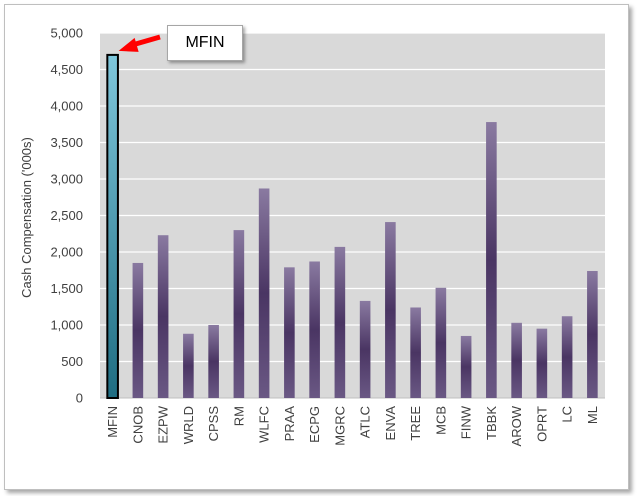  Describe the element at coordinates (66, 179) in the screenshot. I see `y-tick-label-3-000: 3,000` at that location.